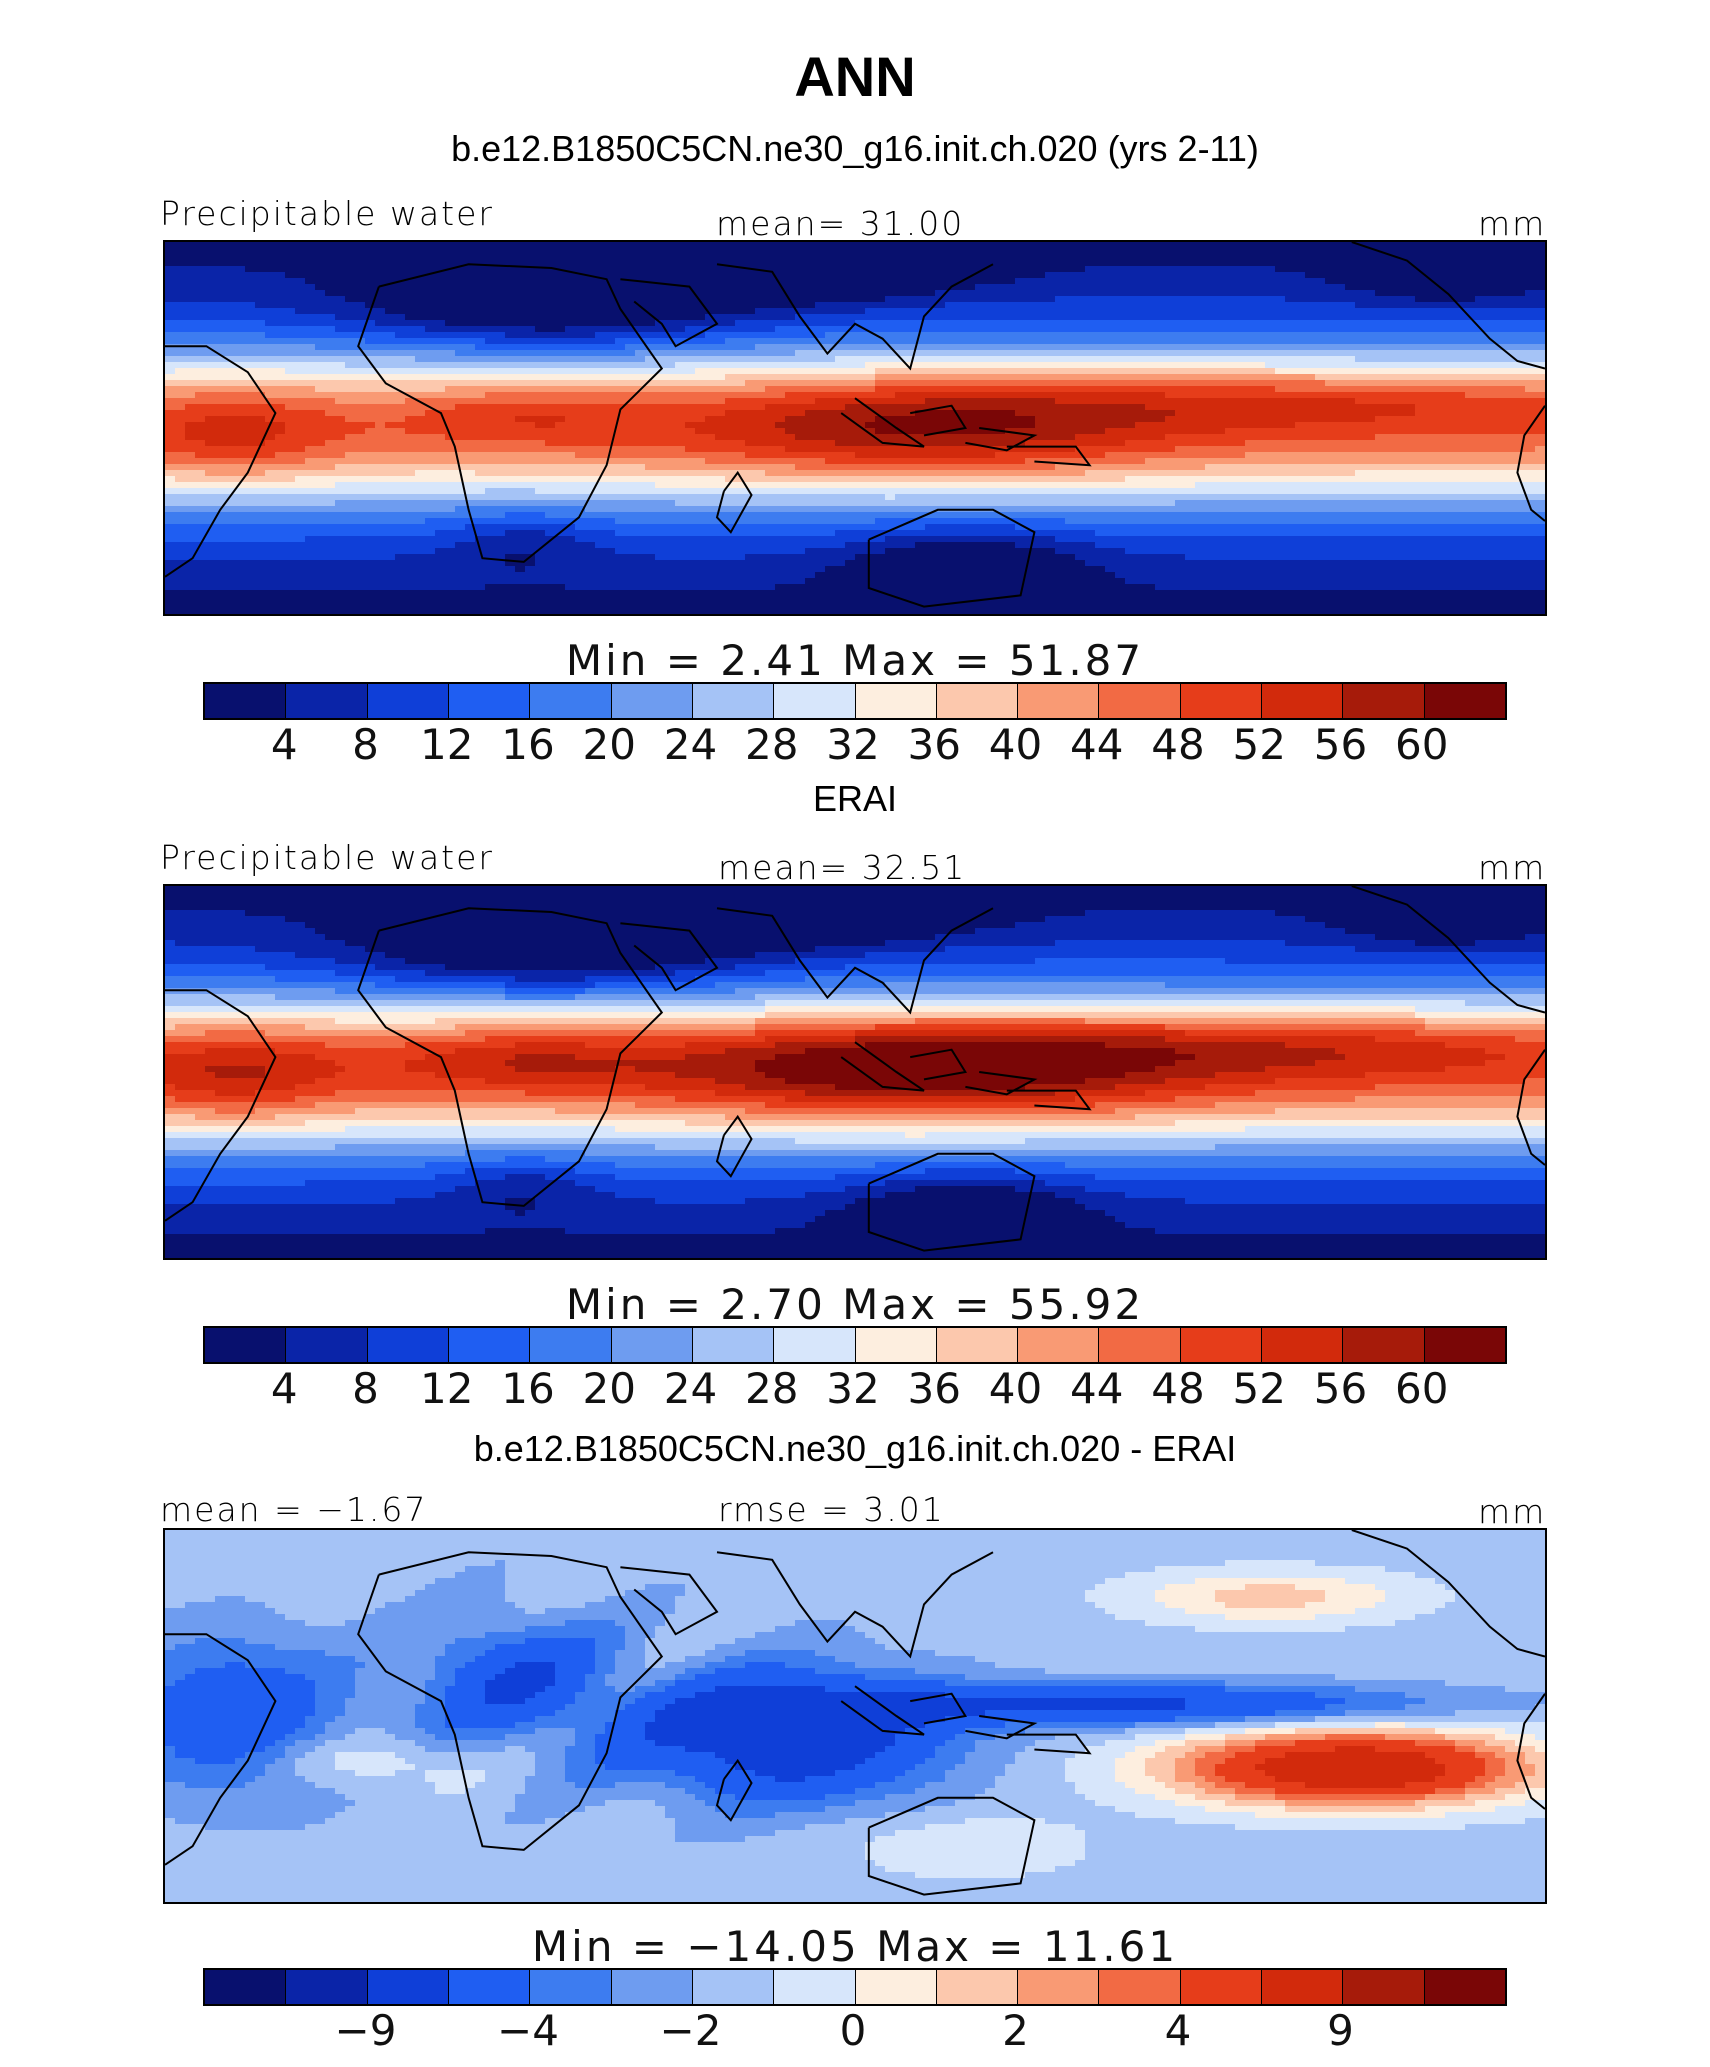  I want to click on panel-1-left-label: Precipitable water, so click(327, 213).